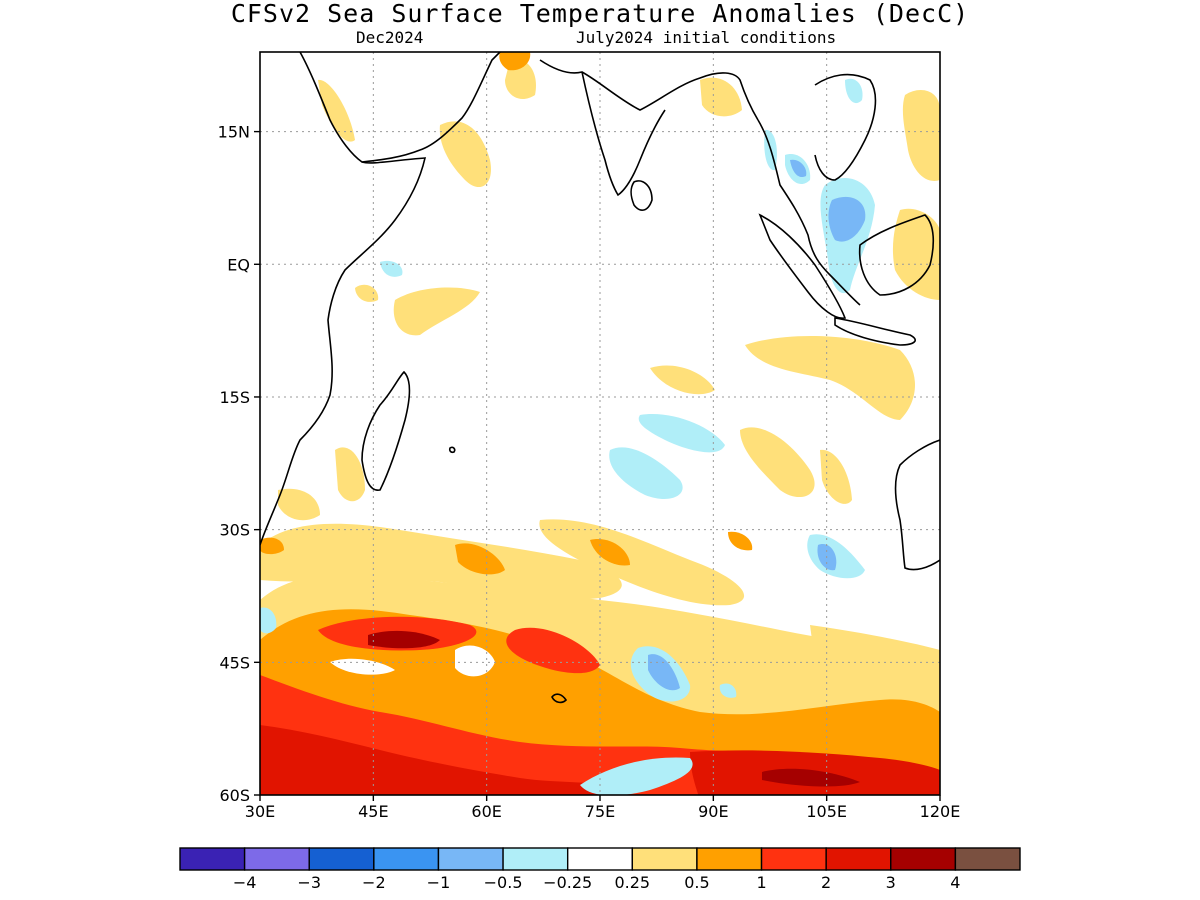 The width and height of the screenshot is (1200, 900). Describe the element at coordinates (373, 811) in the screenshot. I see `lon-tick-label: 45E` at that location.